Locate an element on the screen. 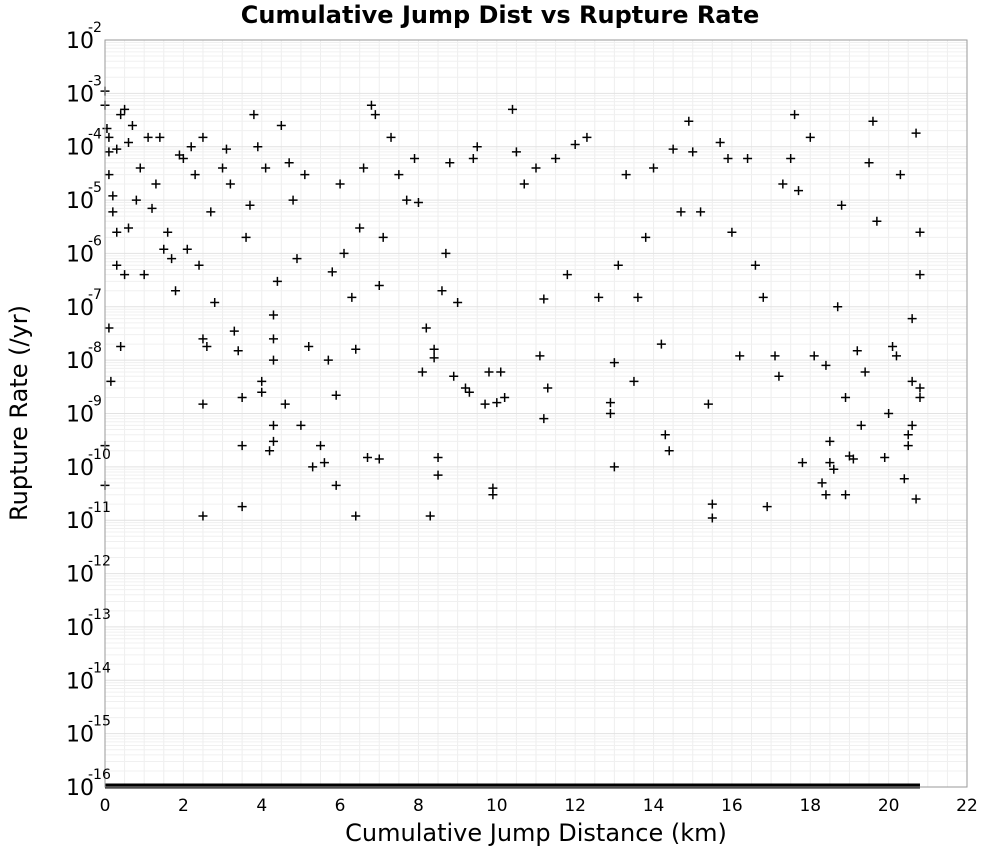 The width and height of the screenshot is (1000, 850). y-tick-label-exponent: -9 is located at coordinates (95, 402).